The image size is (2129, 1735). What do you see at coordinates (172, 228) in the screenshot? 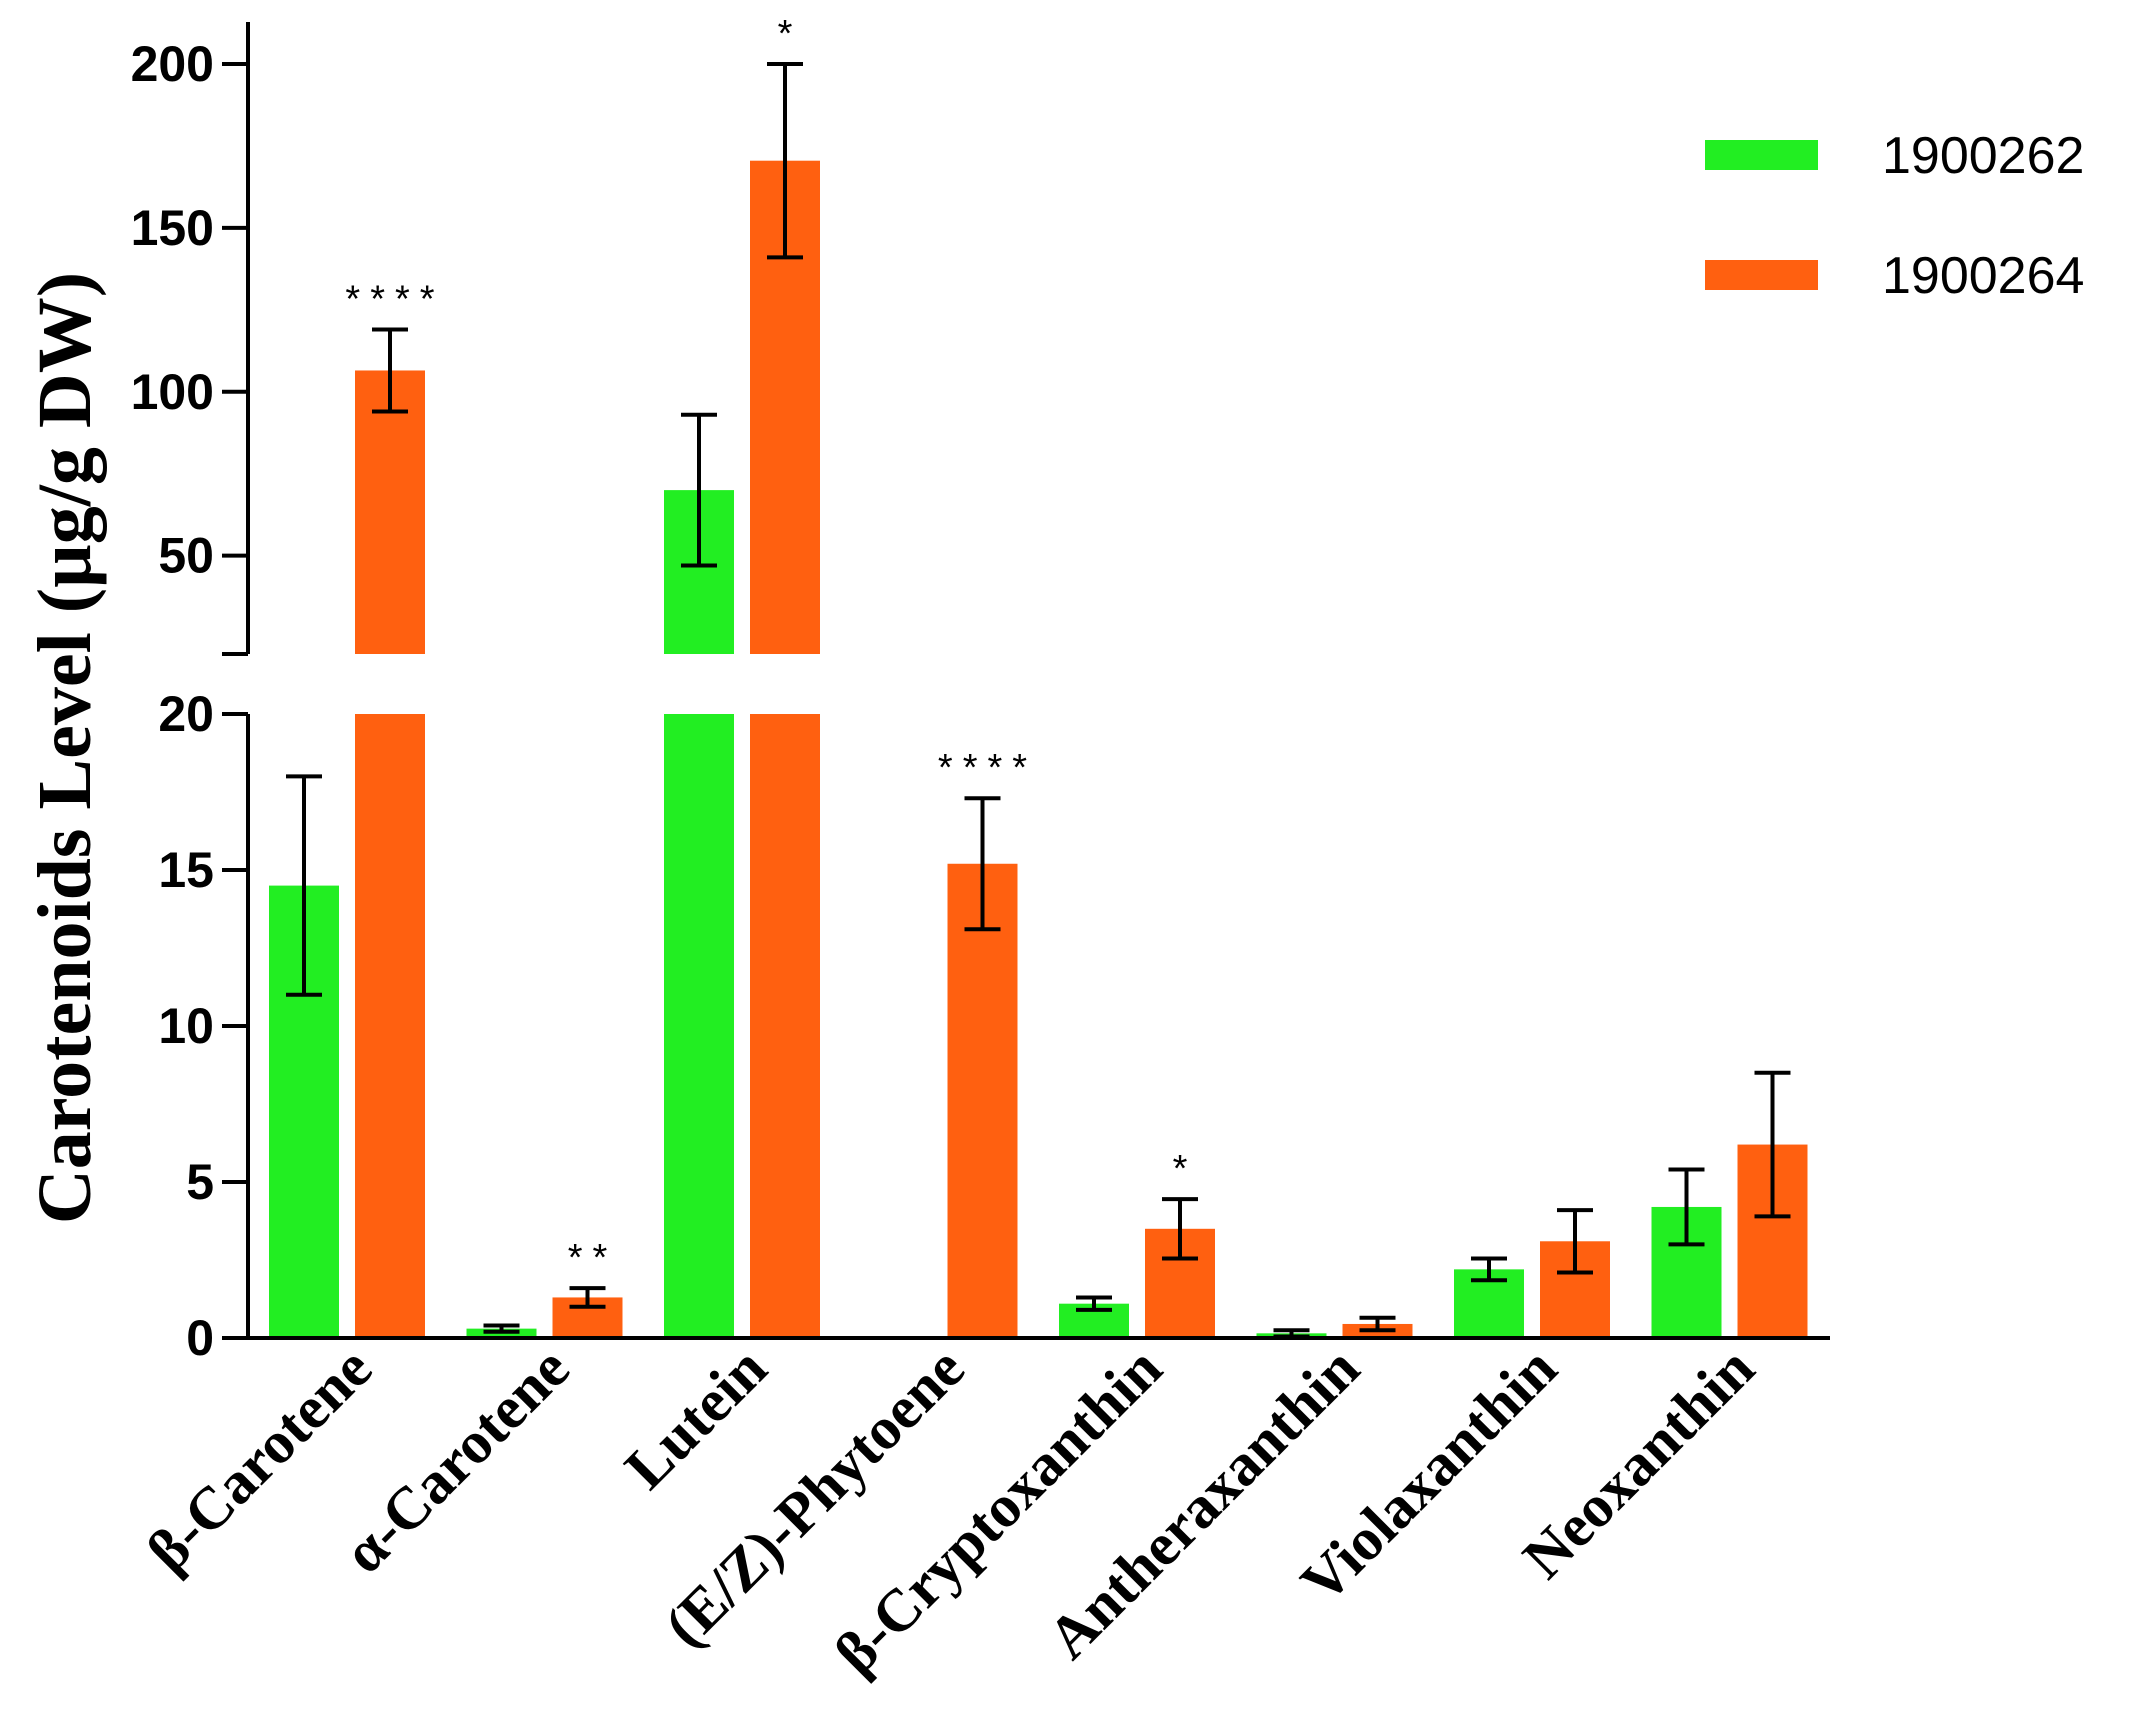
I see `y-tick-label: 150` at bounding box center [172, 228].